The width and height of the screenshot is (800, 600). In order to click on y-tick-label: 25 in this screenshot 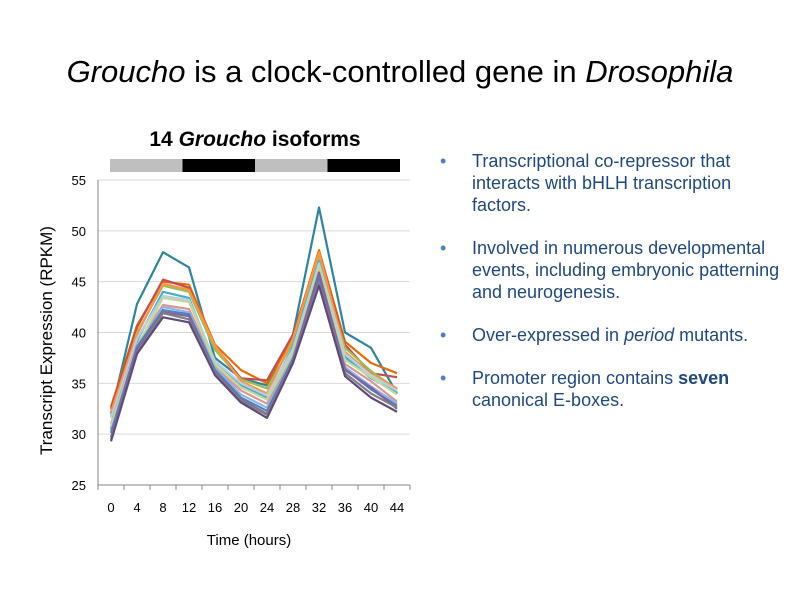, I will do `click(79, 485)`.